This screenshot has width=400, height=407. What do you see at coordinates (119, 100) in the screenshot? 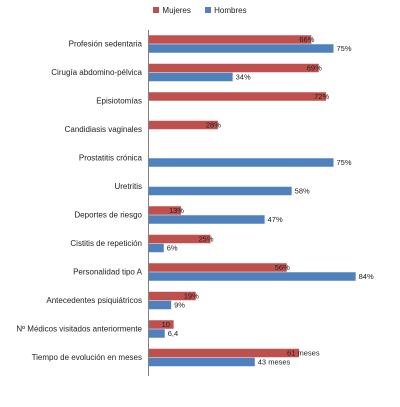
I see `category-label: Episiotomías` at bounding box center [119, 100].